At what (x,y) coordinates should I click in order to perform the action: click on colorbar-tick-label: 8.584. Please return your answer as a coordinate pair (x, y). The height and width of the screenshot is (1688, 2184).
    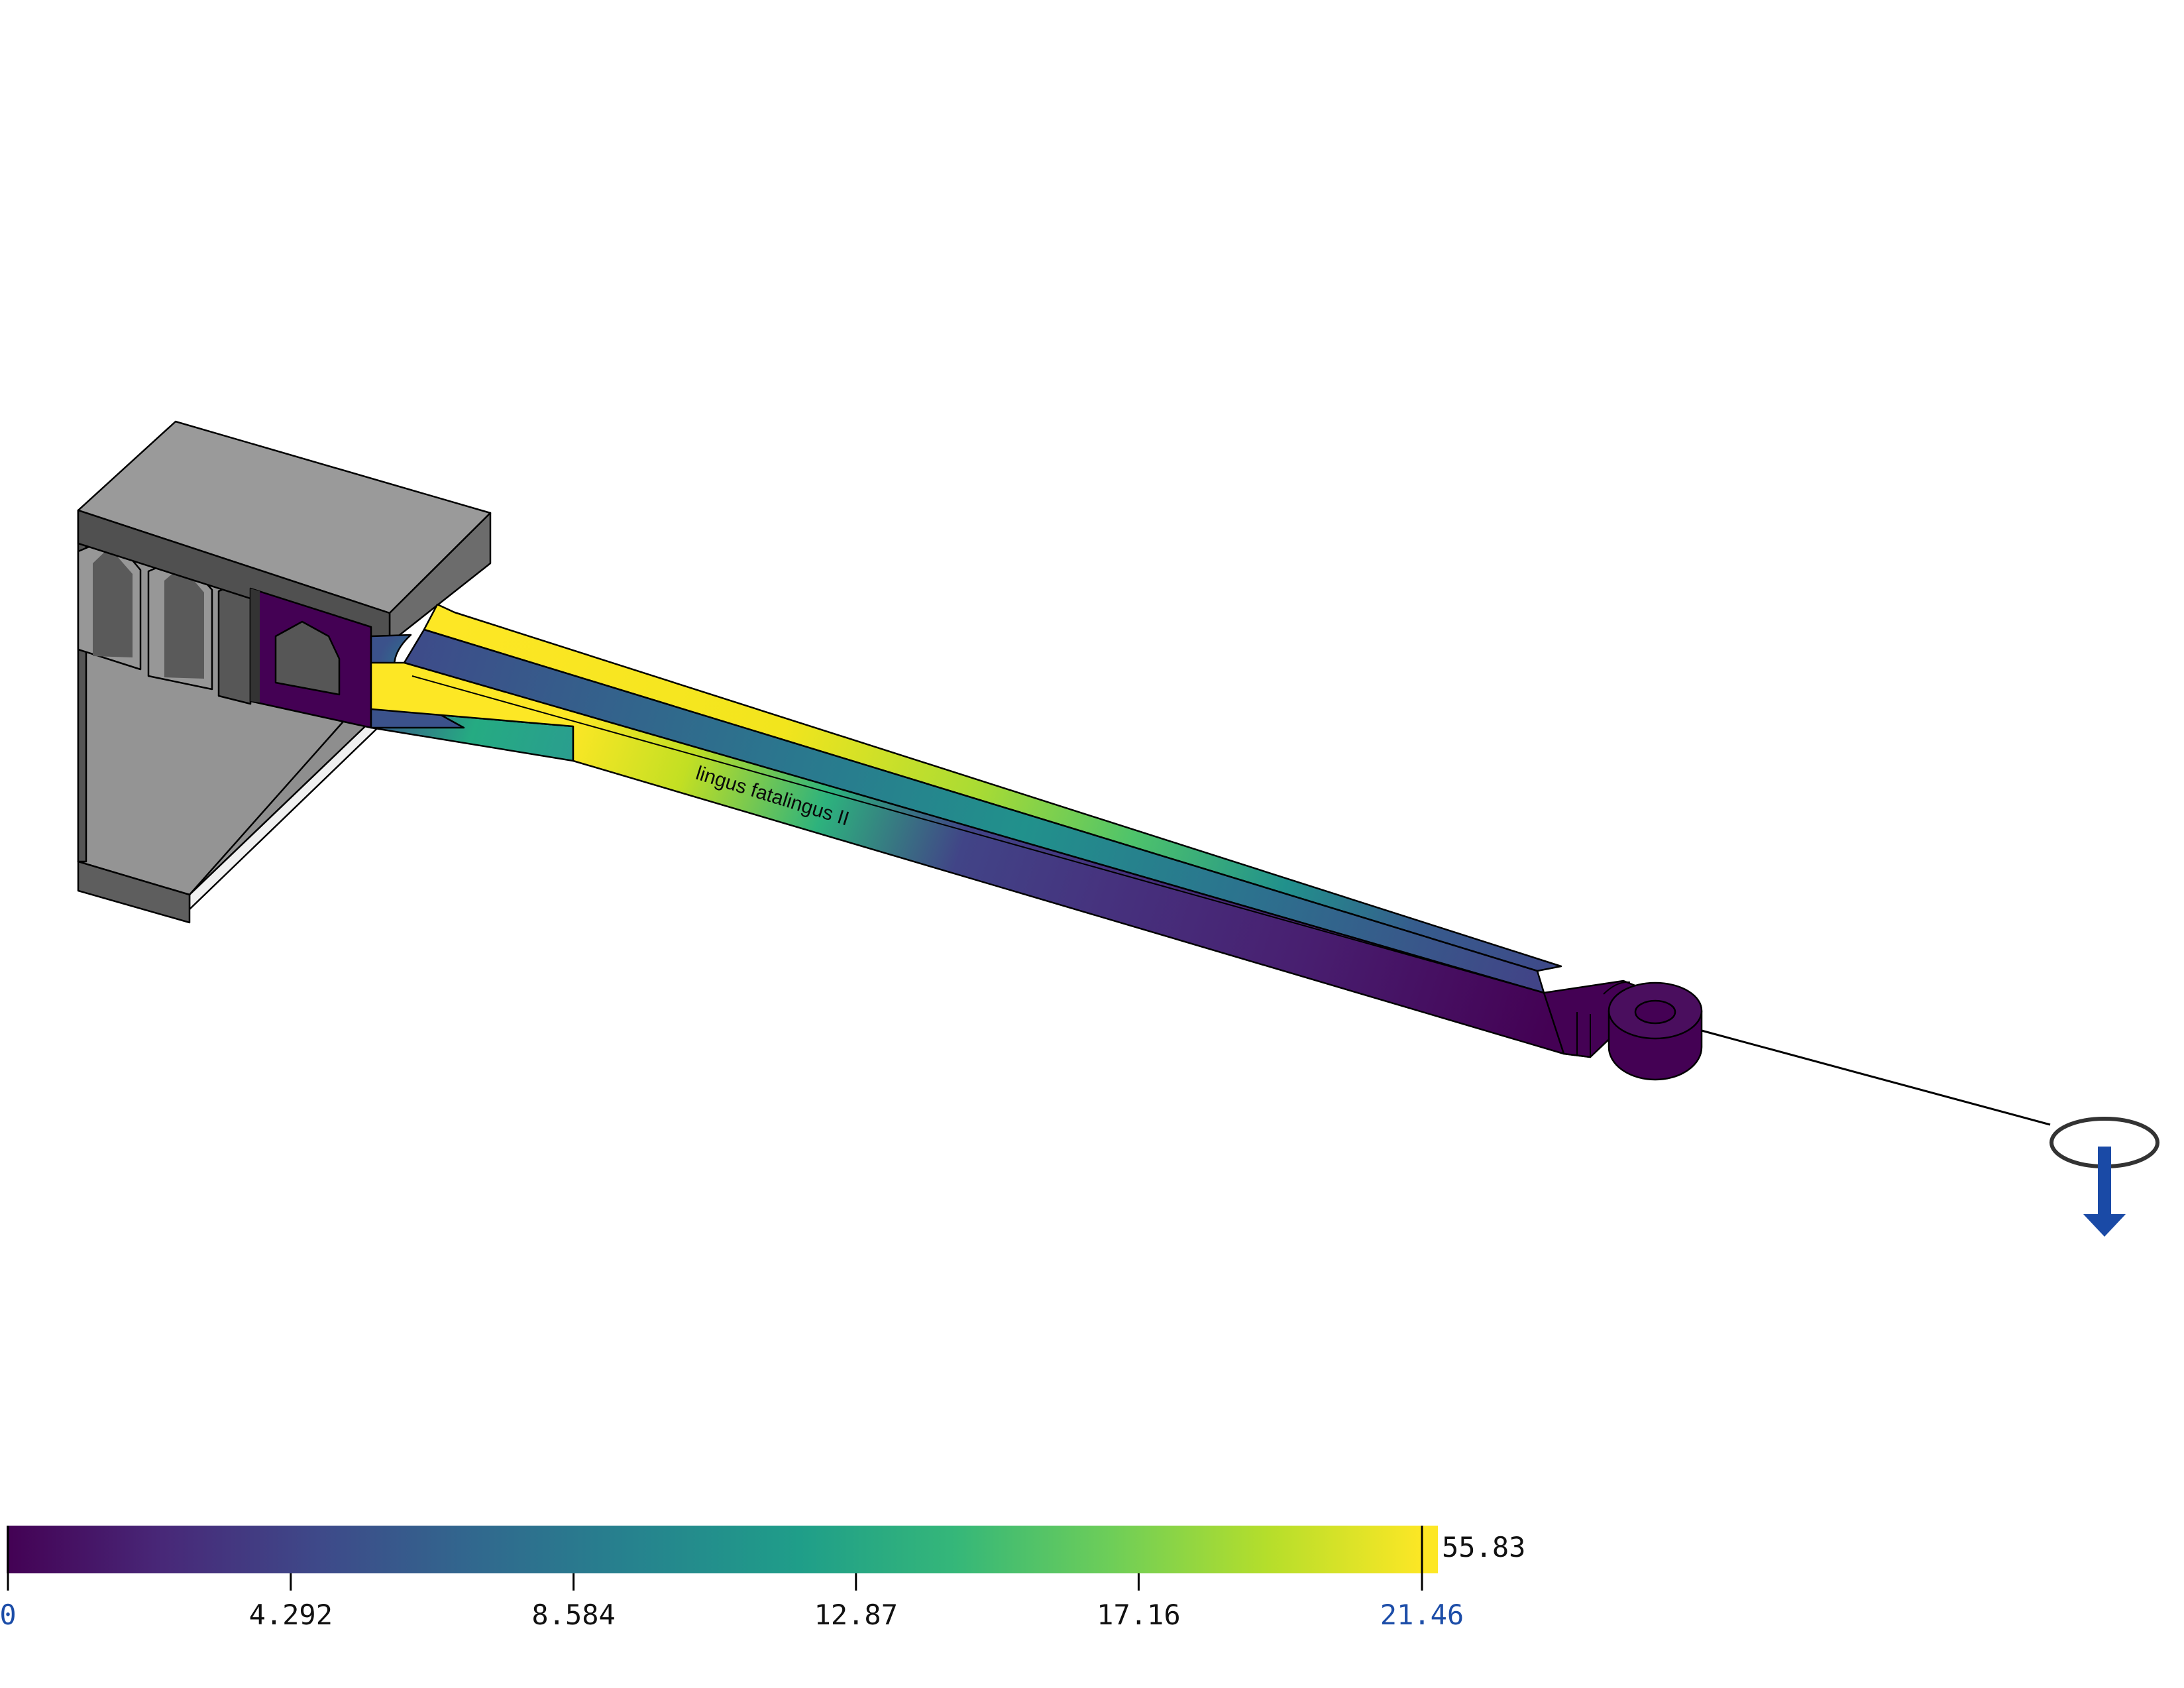
    Looking at the image, I should click on (573, 1615).